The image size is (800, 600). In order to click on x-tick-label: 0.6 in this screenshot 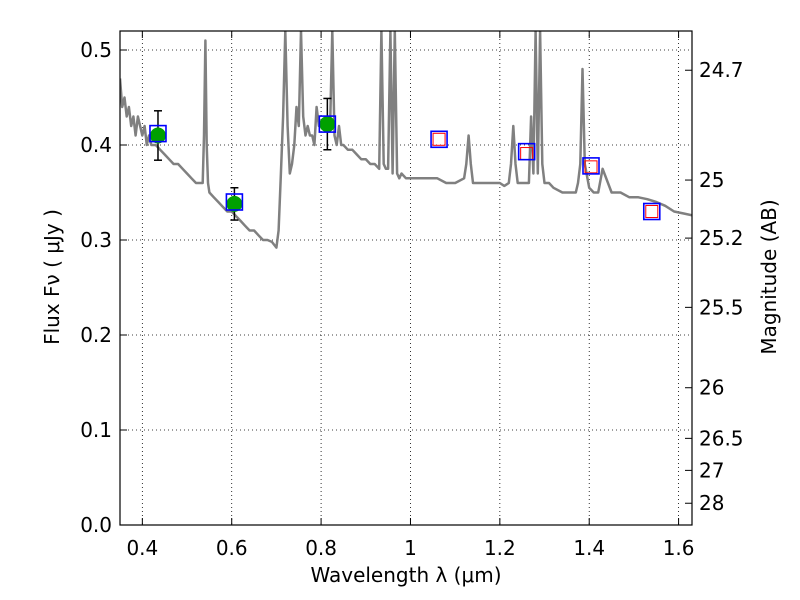, I will do `click(232, 548)`.